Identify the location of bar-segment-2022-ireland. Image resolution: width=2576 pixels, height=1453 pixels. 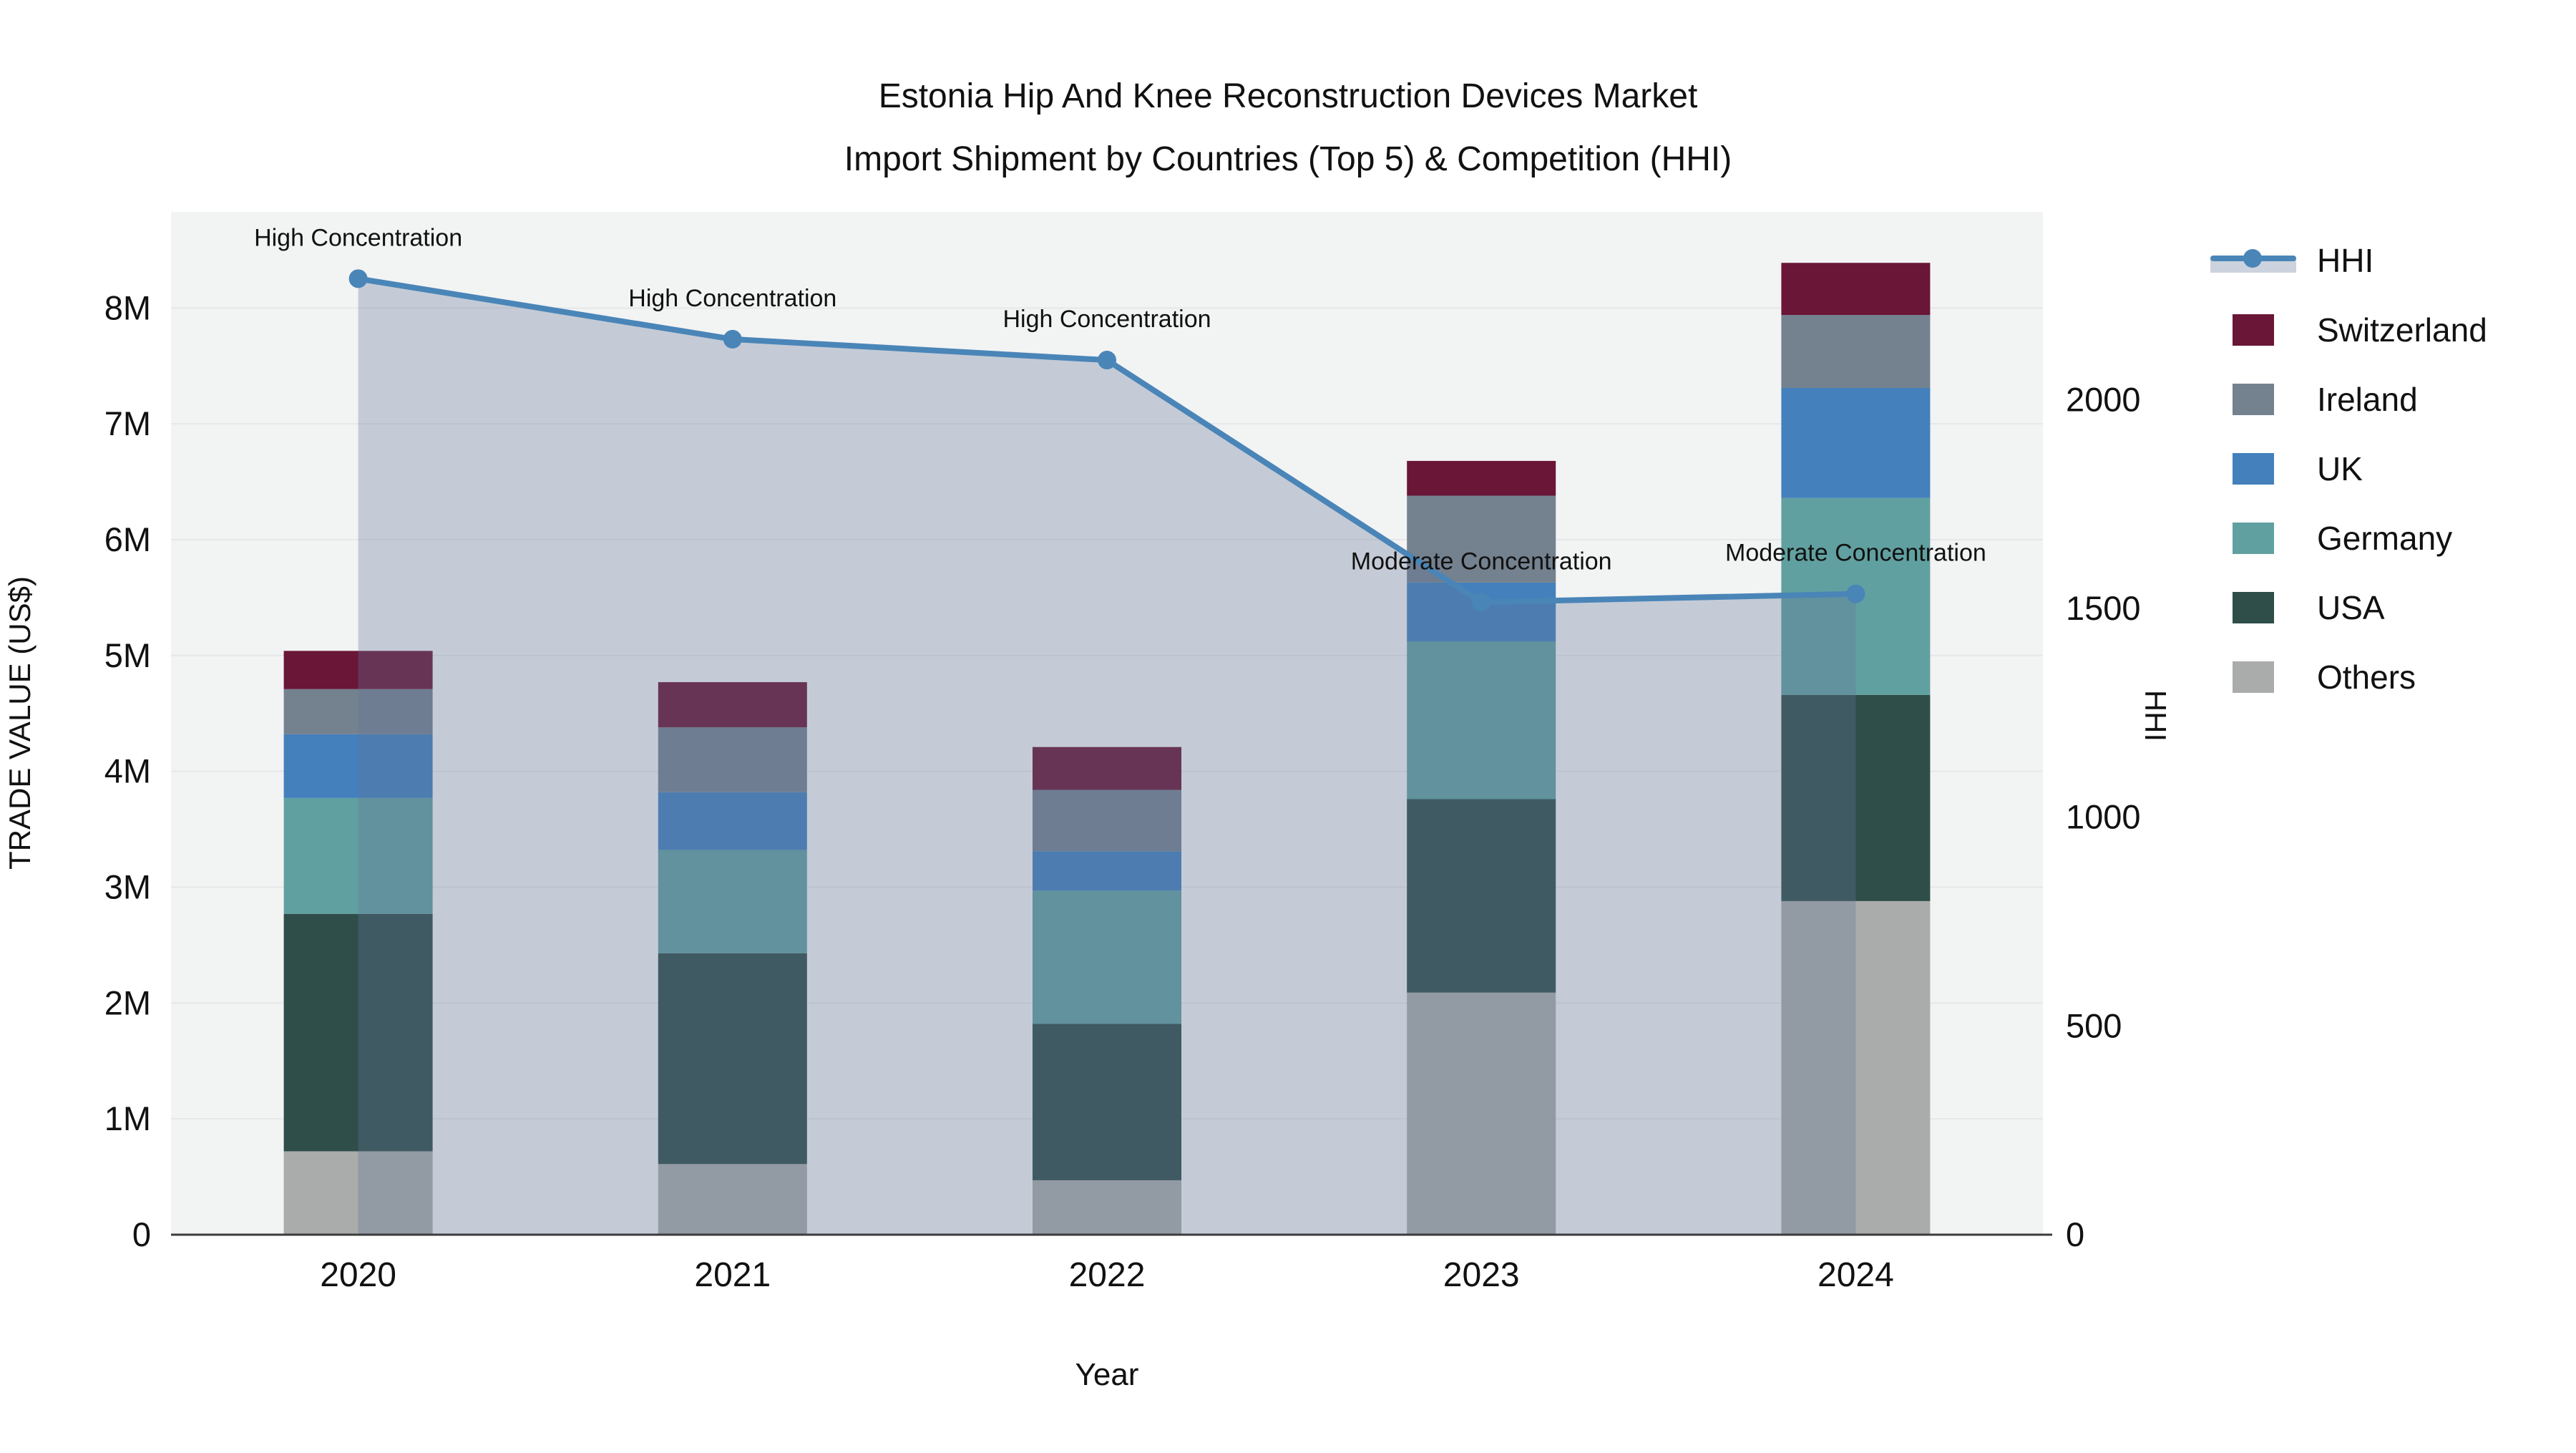
(1107, 820).